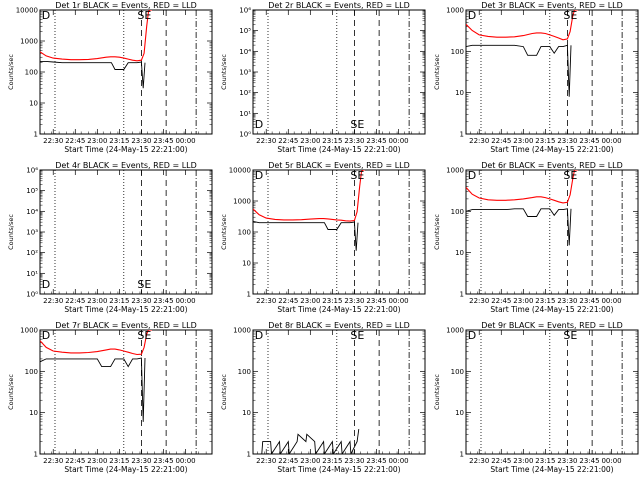  What do you see at coordinates (32, 295) in the screenshot?
I see `y-tick-label: 10⁰` at bounding box center [32, 295].